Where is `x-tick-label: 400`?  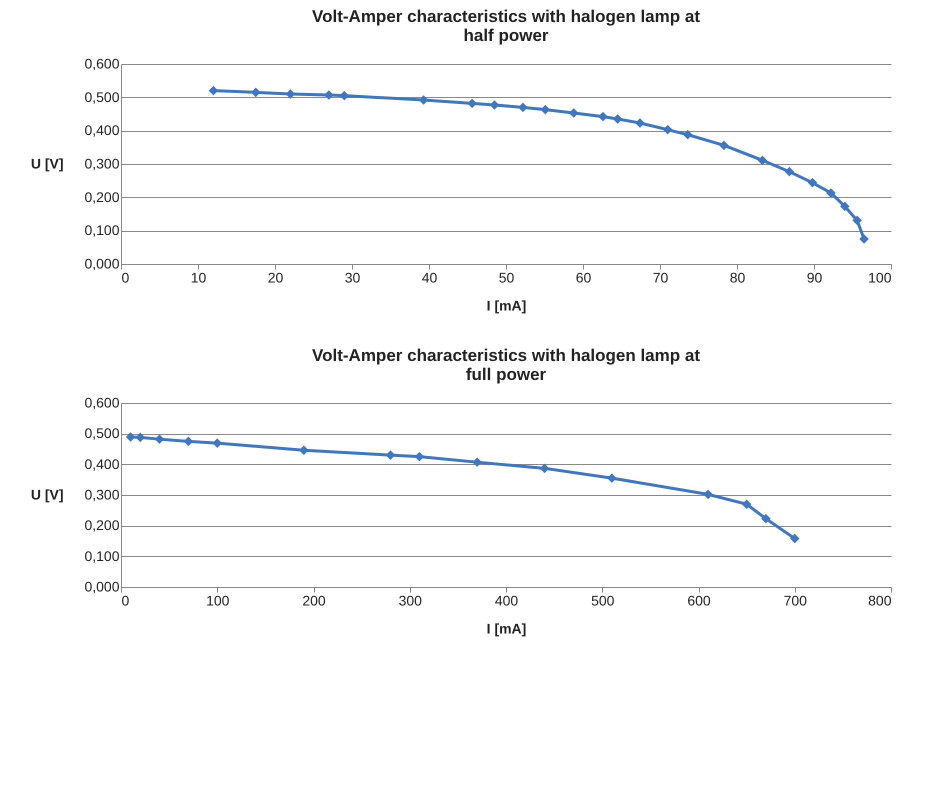 x-tick-label: 400 is located at coordinates (506, 600).